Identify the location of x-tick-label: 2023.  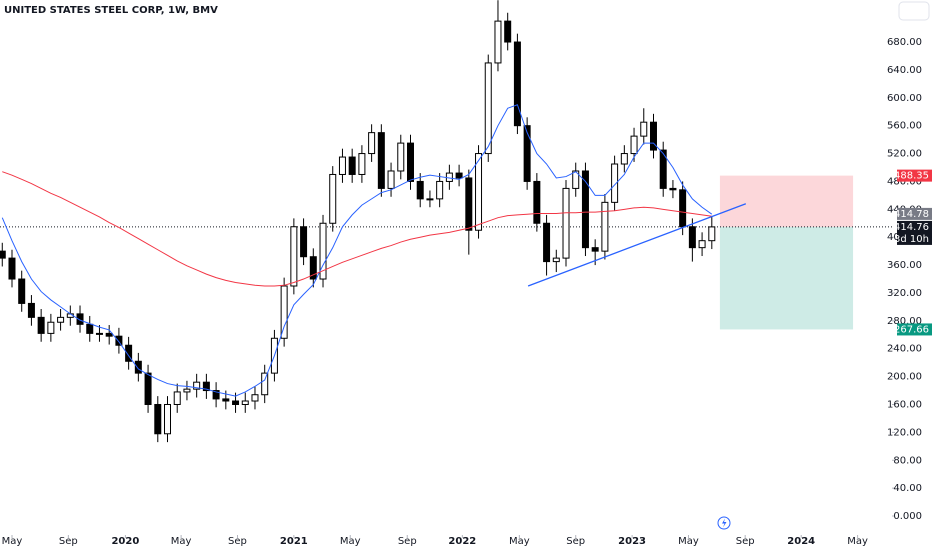
(632, 541).